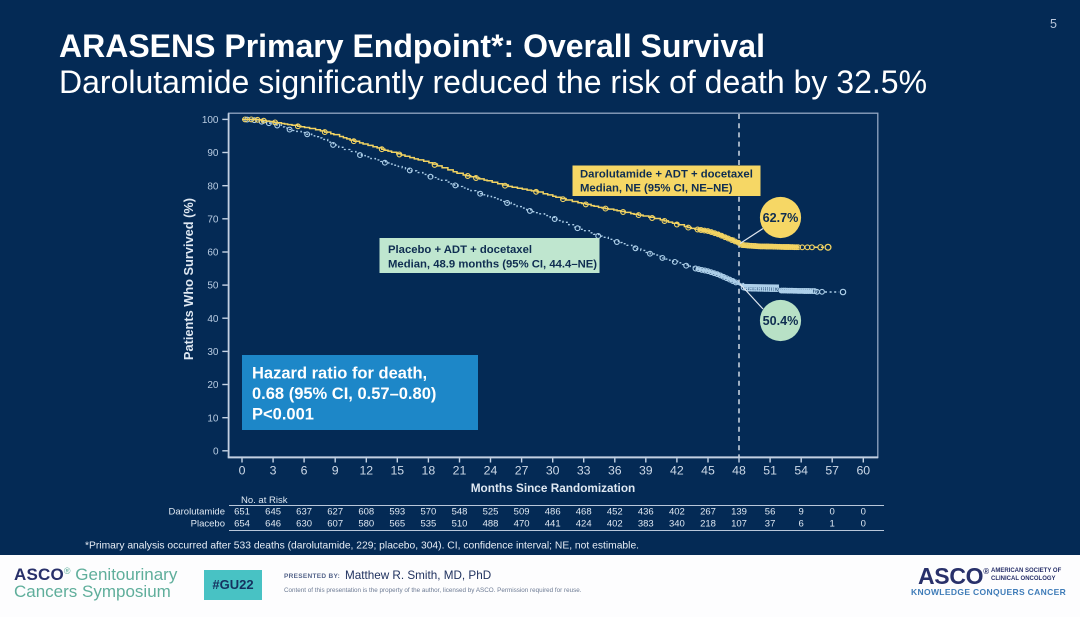  Describe the element at coordinates (832, 471) in the screenshot. I see `svg-text: 57` at that location.